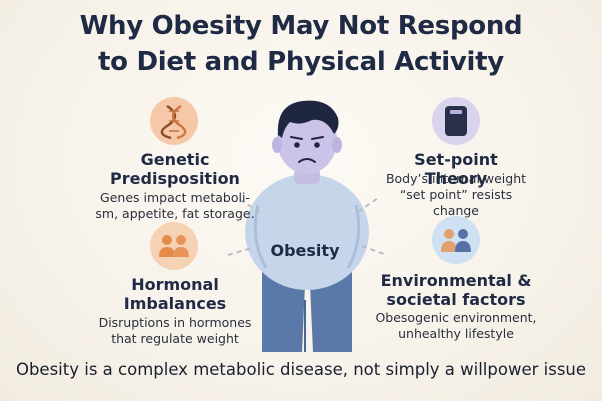  Describe the element at coordinates (175, 322) in the screenshot. I see `hormonal-desc-line-1: Disruptions in hormones` at that location.